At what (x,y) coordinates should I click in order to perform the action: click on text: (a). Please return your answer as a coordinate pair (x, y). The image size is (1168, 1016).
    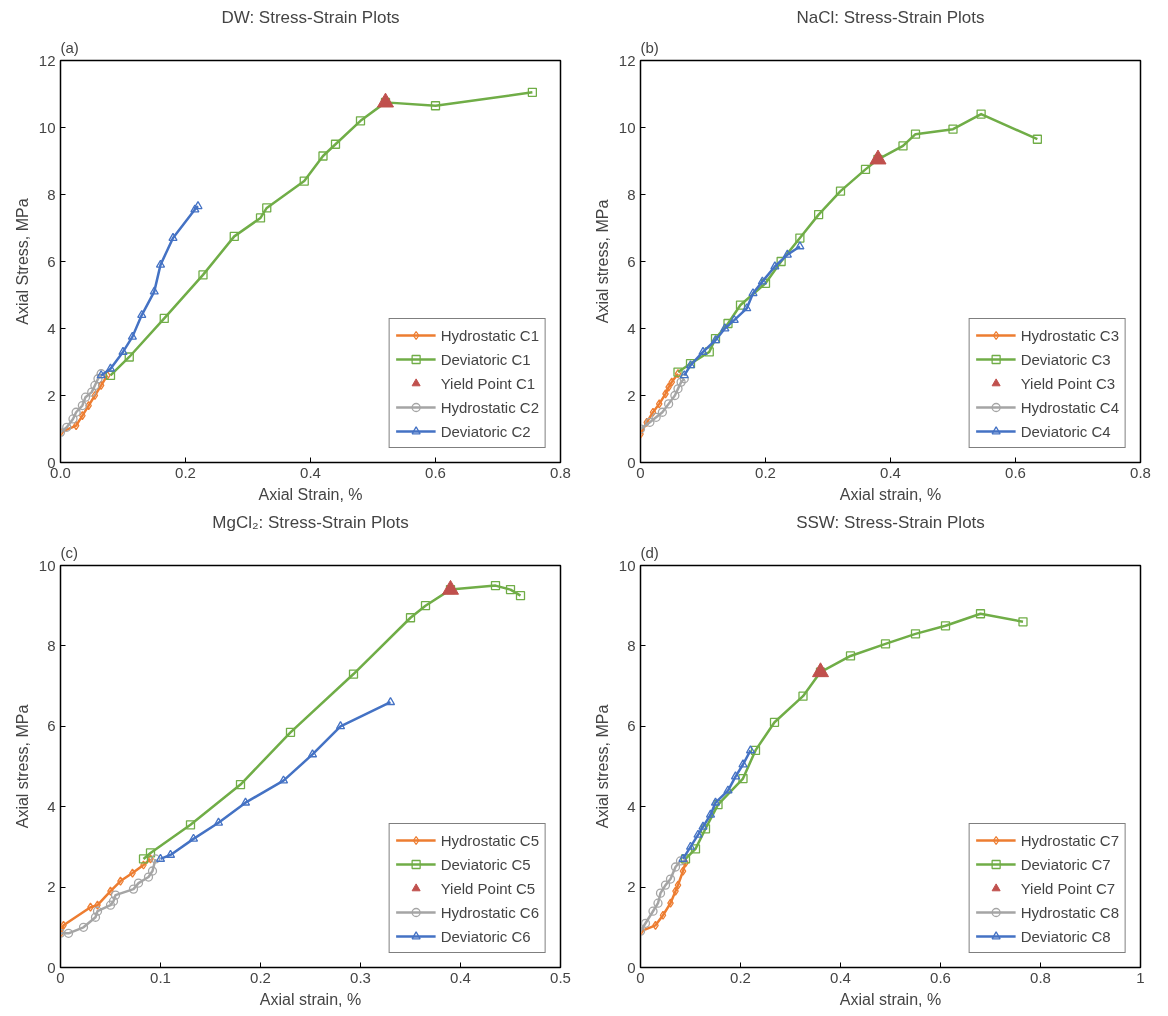
    Looking at the image, I should click on (69, 47).